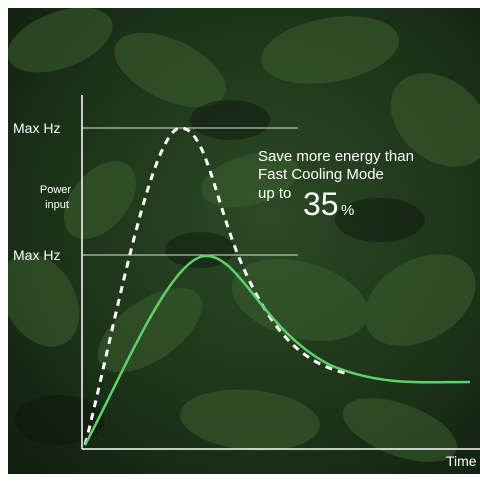  I want to click on y-axis-label-line: input, so click(57, 205).